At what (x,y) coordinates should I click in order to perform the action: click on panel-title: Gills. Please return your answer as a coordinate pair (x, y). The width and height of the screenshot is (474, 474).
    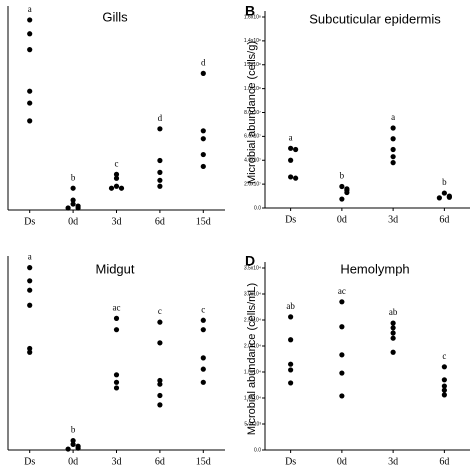
    Looking at the image, I should click on (115, 16).